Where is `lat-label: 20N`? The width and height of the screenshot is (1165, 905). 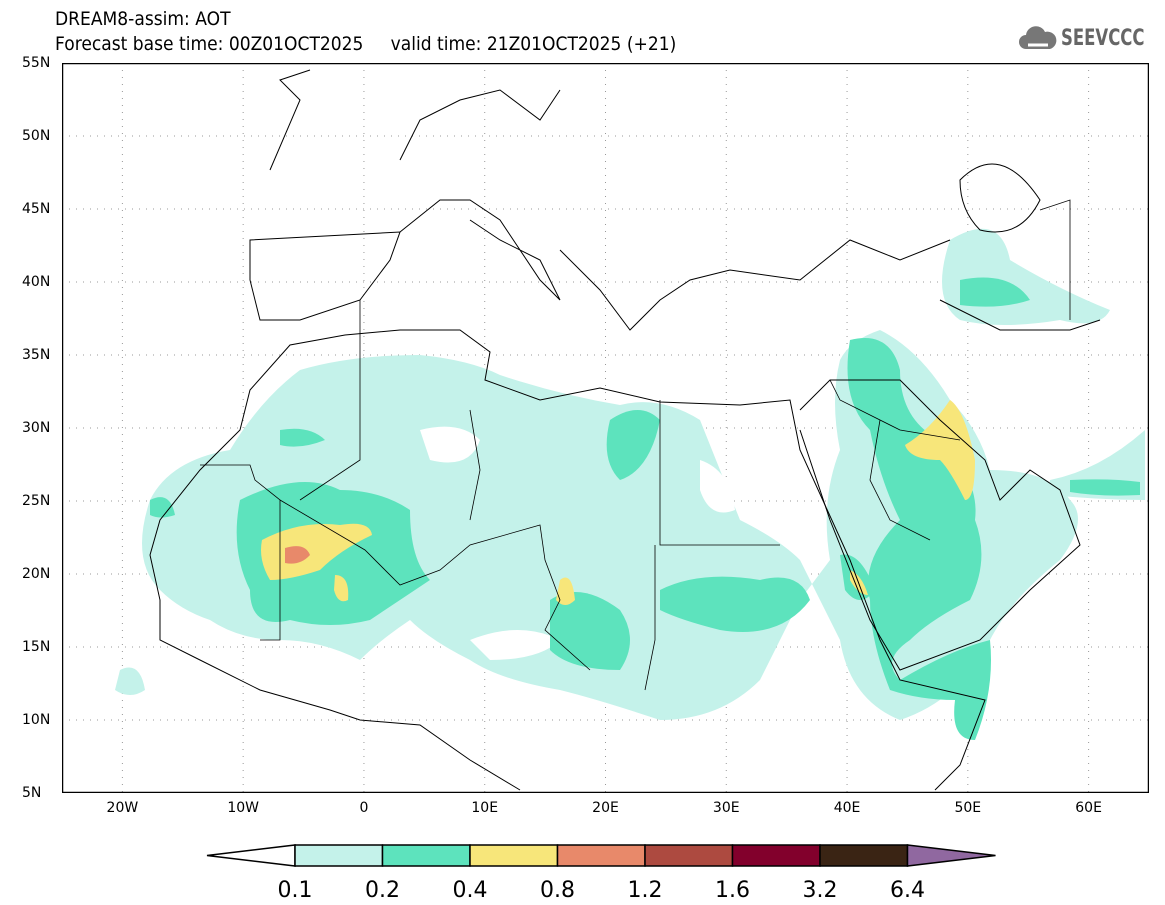 lat-label: 20N is located at coordinates (36, 574).